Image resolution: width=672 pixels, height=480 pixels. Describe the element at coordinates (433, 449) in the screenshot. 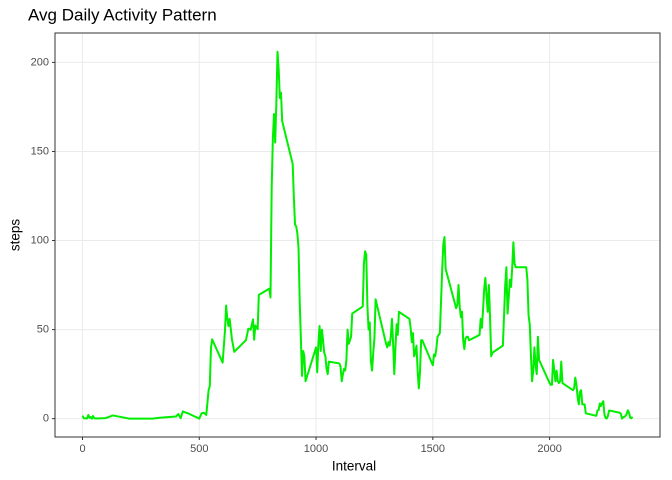

I see `x-tick-label: 1500` at that location.